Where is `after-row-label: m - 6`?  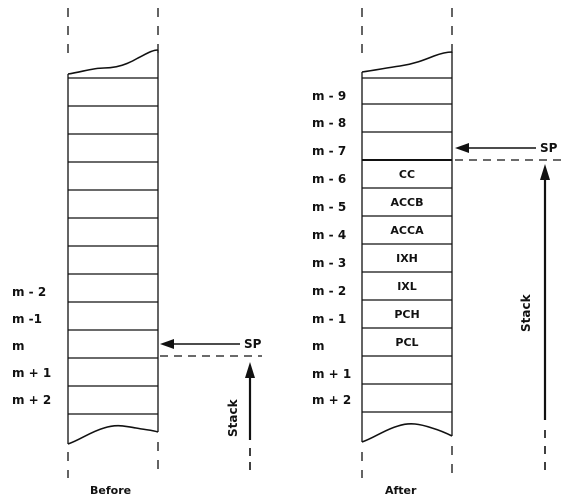 after-row-label: m - 6 is located at coordinates (329, 179).